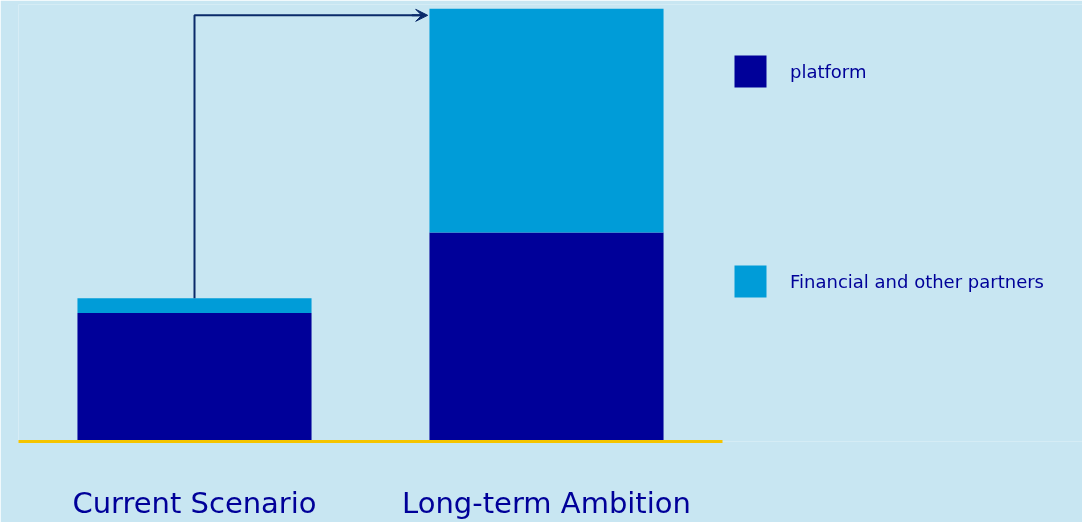 The width and height of the screenshot is (1082, 522). I want to click on x-tick-label: Long-term Ambition, so click(546, 502).